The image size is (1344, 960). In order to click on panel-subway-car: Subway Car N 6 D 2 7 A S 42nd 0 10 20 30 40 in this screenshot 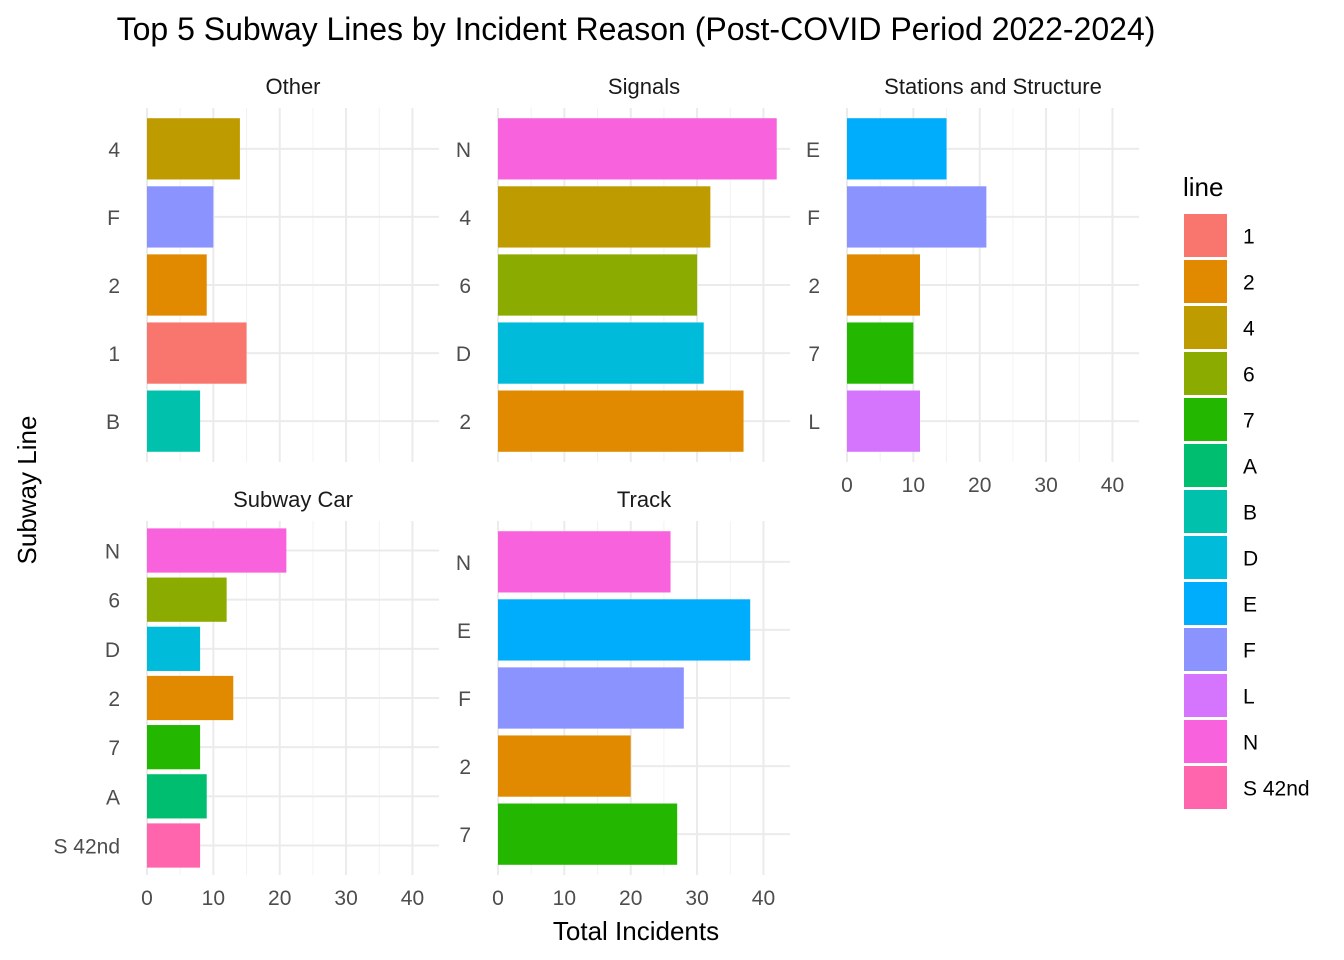, I will do `click(246, 698)`.